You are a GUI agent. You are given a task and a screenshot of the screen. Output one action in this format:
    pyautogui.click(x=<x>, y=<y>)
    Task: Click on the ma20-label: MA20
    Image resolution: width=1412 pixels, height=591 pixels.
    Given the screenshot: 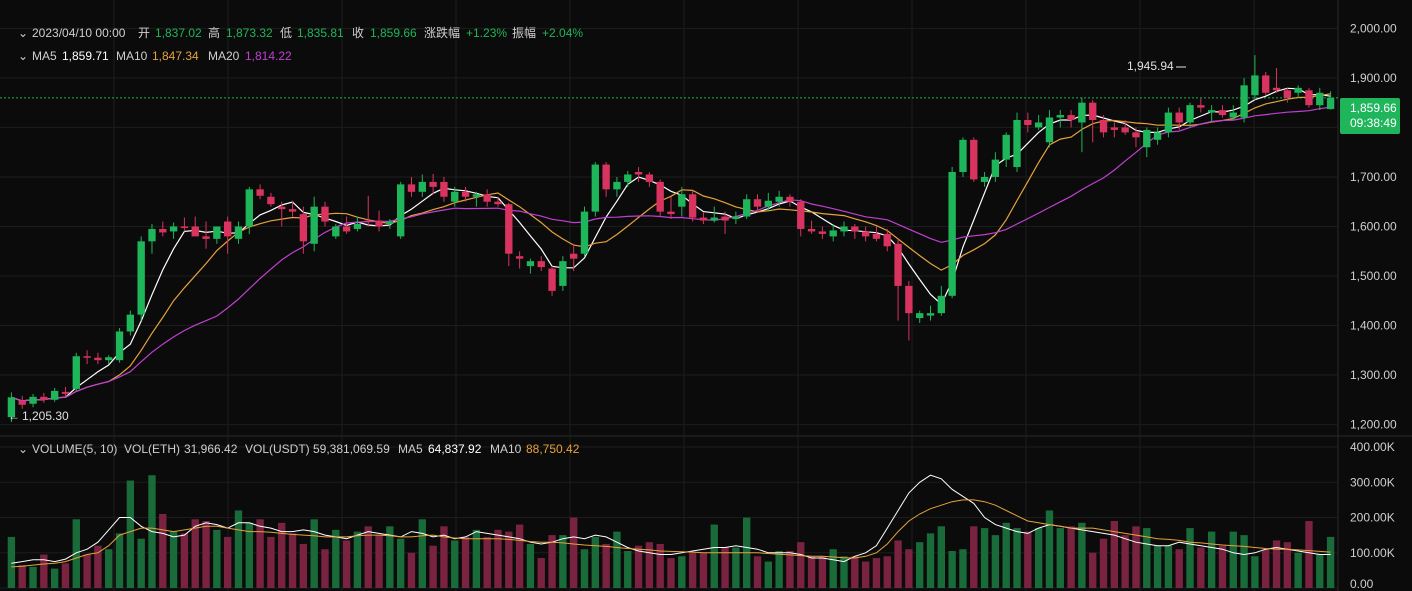 What is the action you would take?
    pyautogui.click(x=224, y=56)
    